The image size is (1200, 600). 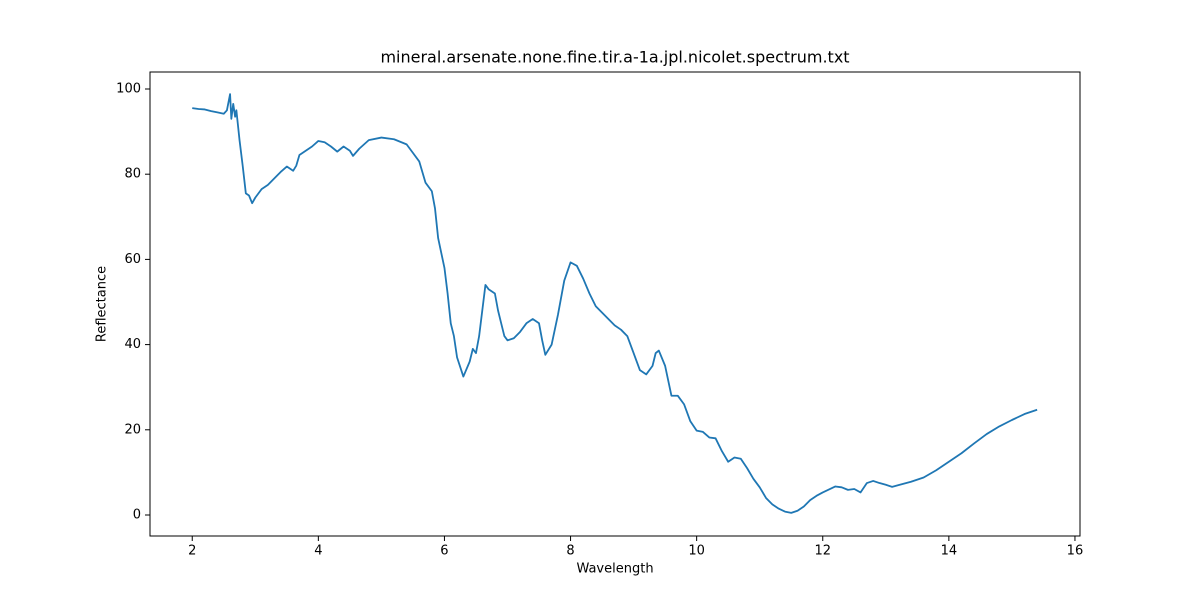 What do you see at coordinates (132, 259) in the screenshot?
I see `y-tick-label: 60` at bounding box center [132, 259].